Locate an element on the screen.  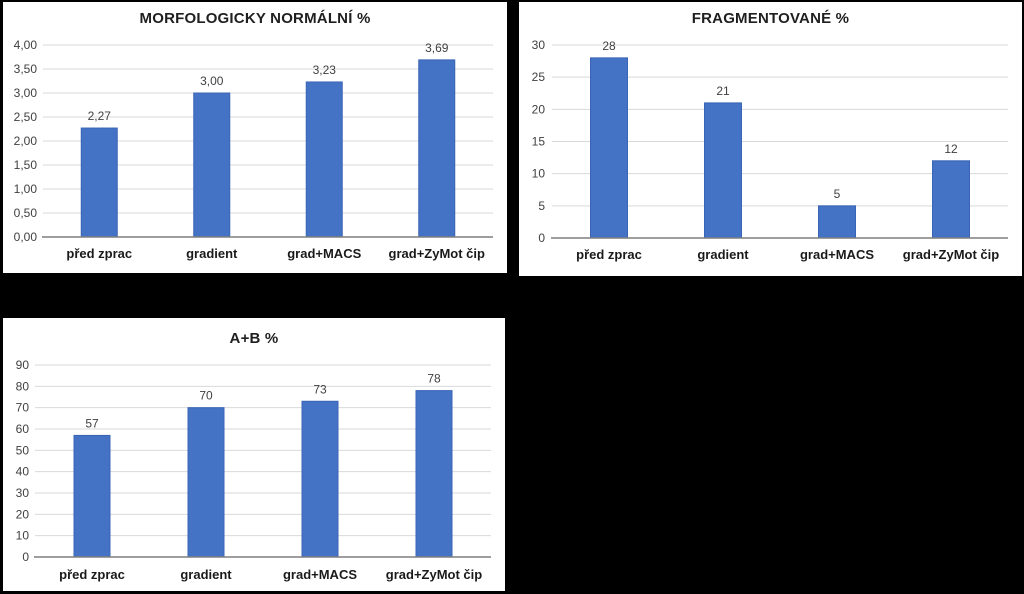
svg-text: 3,23 is located at coordinates (325, 70).